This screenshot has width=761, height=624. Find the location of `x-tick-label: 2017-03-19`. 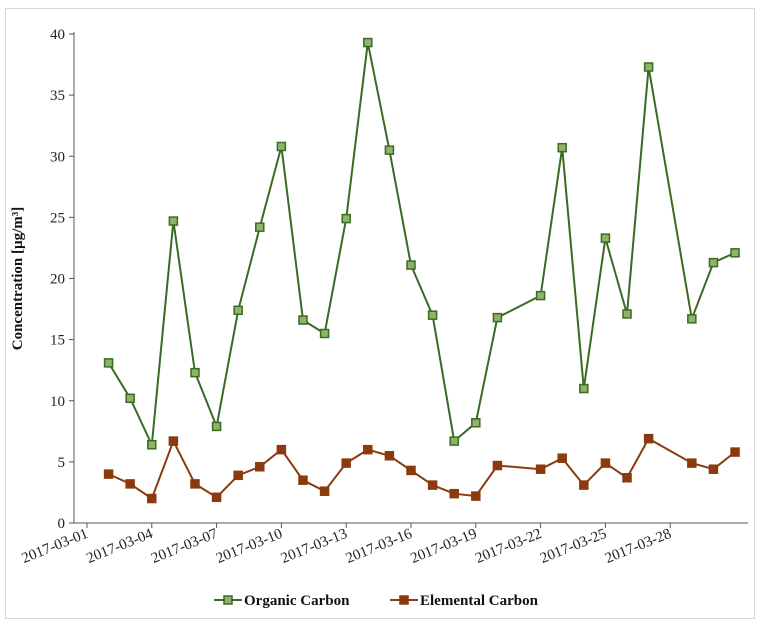

x-tick-label: 2017-03-19 is located at coordinates (443, 546).